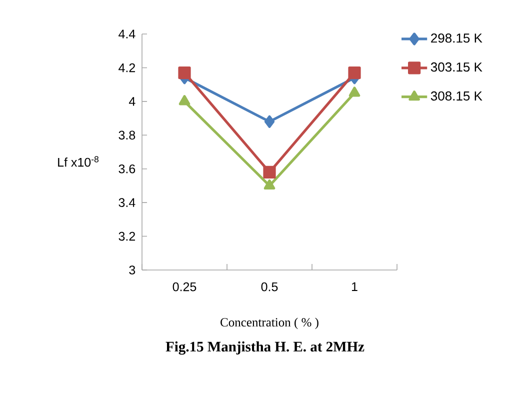 This screenshot has width=526, height=405. Describe the element at coordinates (127, 34) in the screenshot. I see `y-tick-label: 4.4` at that location.